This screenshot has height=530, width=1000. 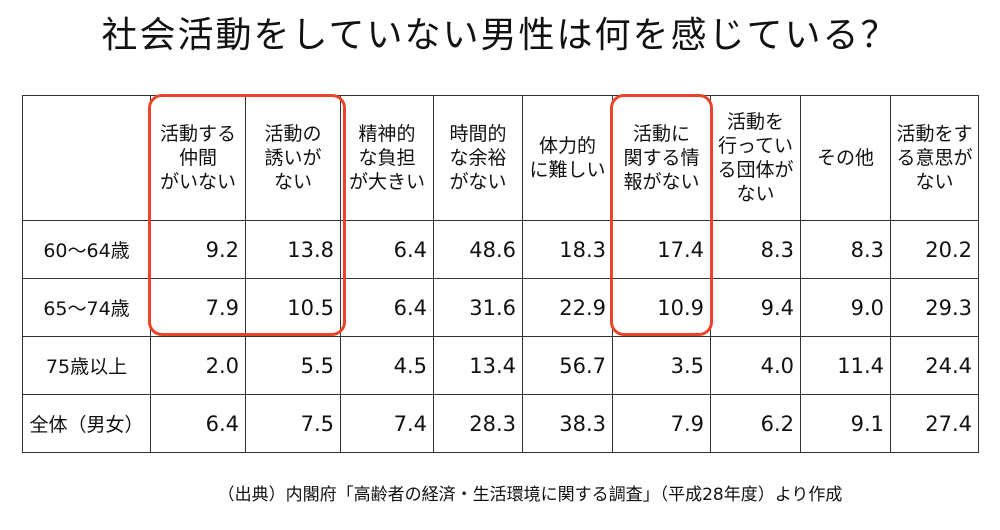 What do you see at coordinates (478, 307) in the screenshot?
I see `value-cell: 31.6` at bounding box center [478, 307].